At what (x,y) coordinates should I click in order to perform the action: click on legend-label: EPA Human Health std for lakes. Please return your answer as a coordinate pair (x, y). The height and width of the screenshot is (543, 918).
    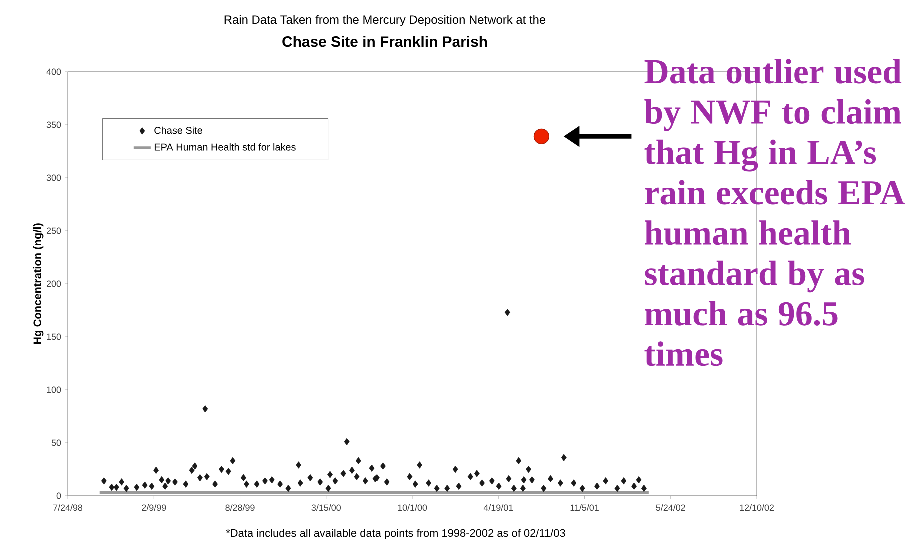
    Looking at the image, I should click on (225, 147).